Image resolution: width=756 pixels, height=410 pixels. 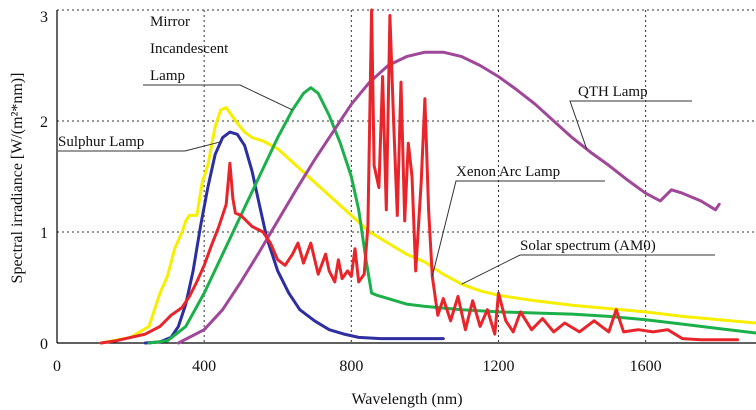 What do you see at coordinates (646, 366) in the screenshot?
I see `x-tick-label-1600: 1600` at bounding box center [646, 366].